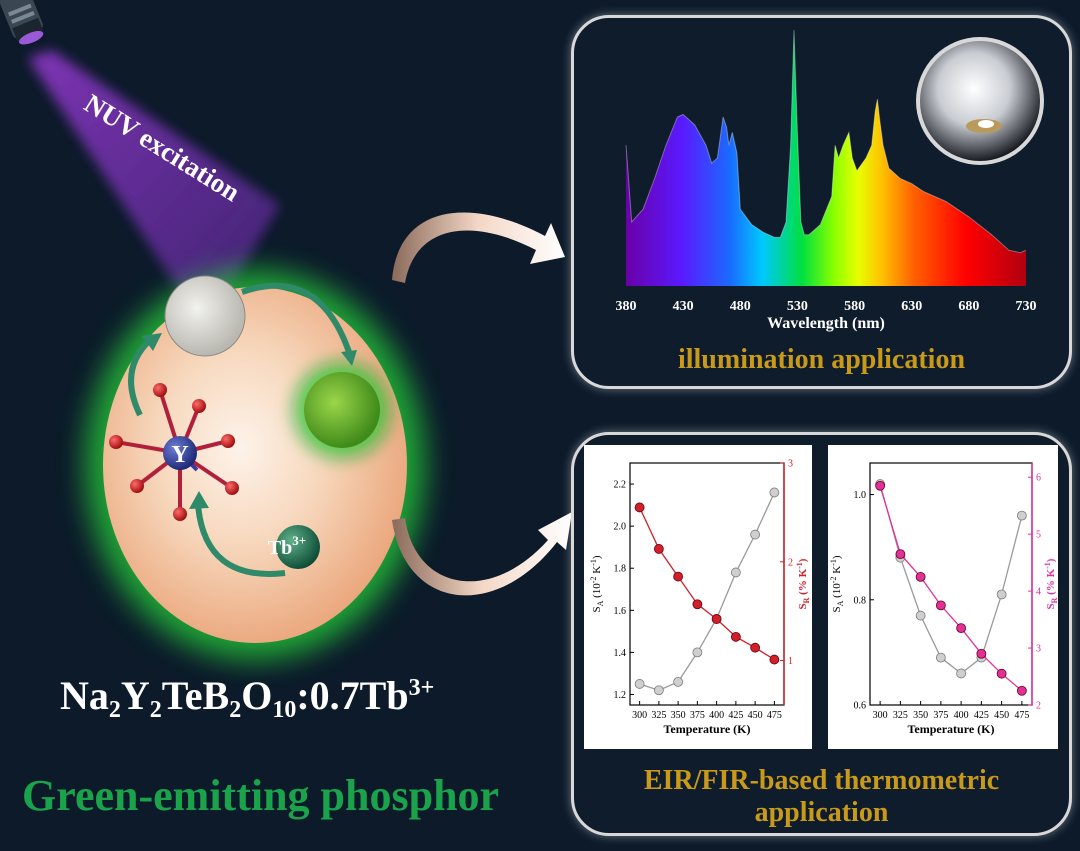  Describe the element at coordinates (205, 316) in the screenshot. I see `host-powder-image` at that location.